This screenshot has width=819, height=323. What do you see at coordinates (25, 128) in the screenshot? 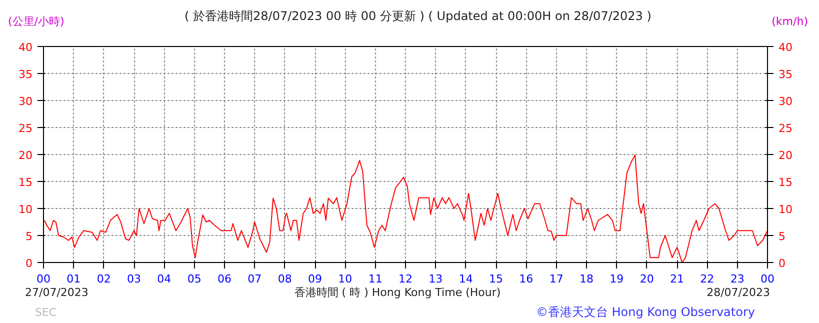
I see `y-tick-label: 25` at bounding box center [25, 128].